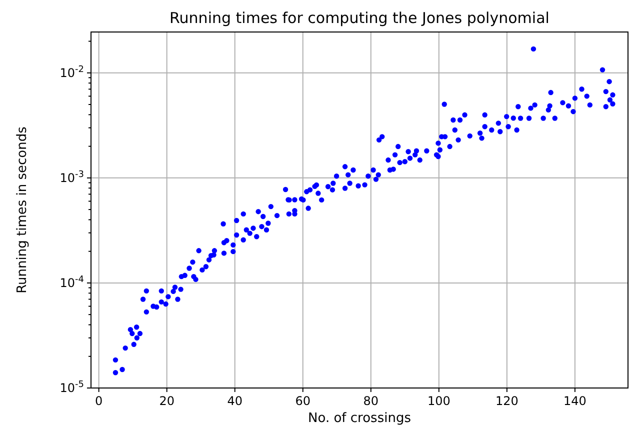 This screenshot has width=630, height=443. Describe the element at coordinates (72, 177) in the screenshot. I see `y-tick-label: 10$^{-3}$` at that location.